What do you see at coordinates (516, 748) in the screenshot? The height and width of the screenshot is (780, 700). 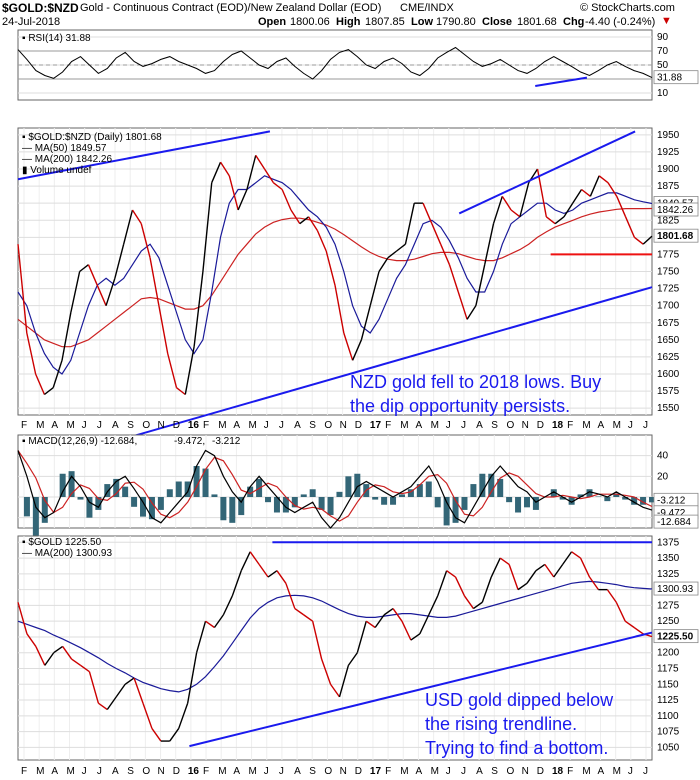 I see `gold-annotation-line: Trying to find a bottom.` at bounding box center [516, 748].